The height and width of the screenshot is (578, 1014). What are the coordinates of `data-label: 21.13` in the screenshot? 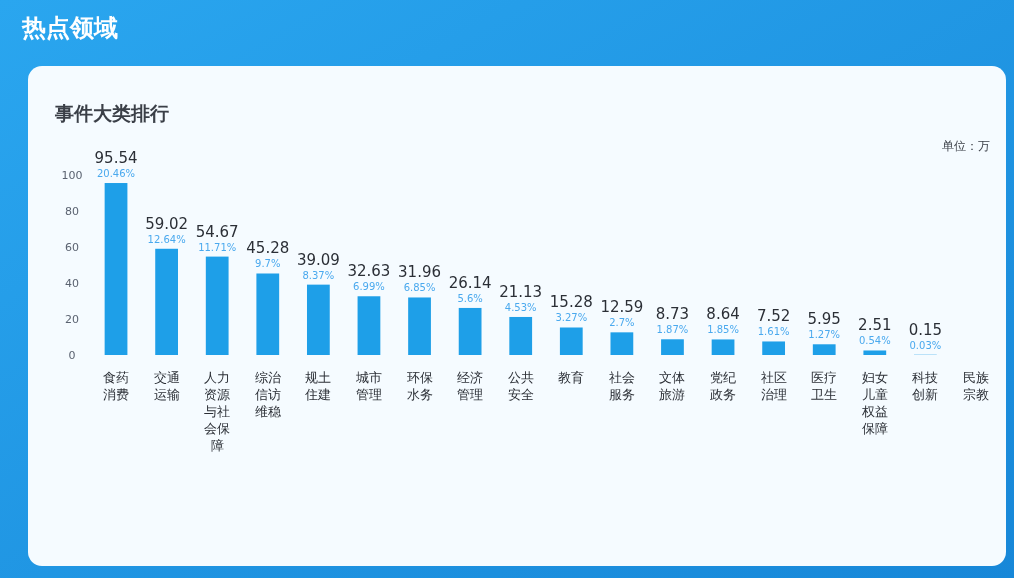 It's located at (521, 291).